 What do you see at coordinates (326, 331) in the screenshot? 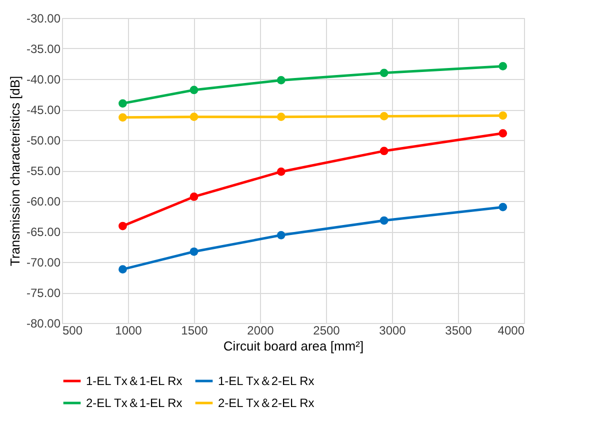
I see `x-tick-label: 2500` at bounding box center [326, 331].